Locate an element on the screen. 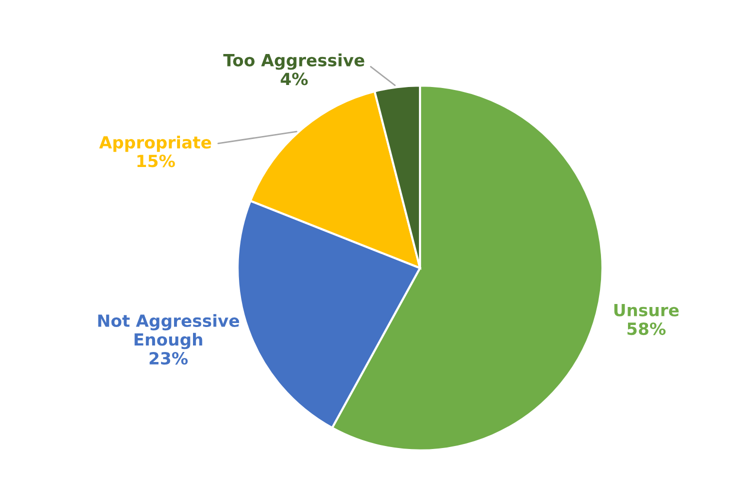 This screenshot has height=500, width=743. slice-label: Unsure is located at coordinates (646, 310).